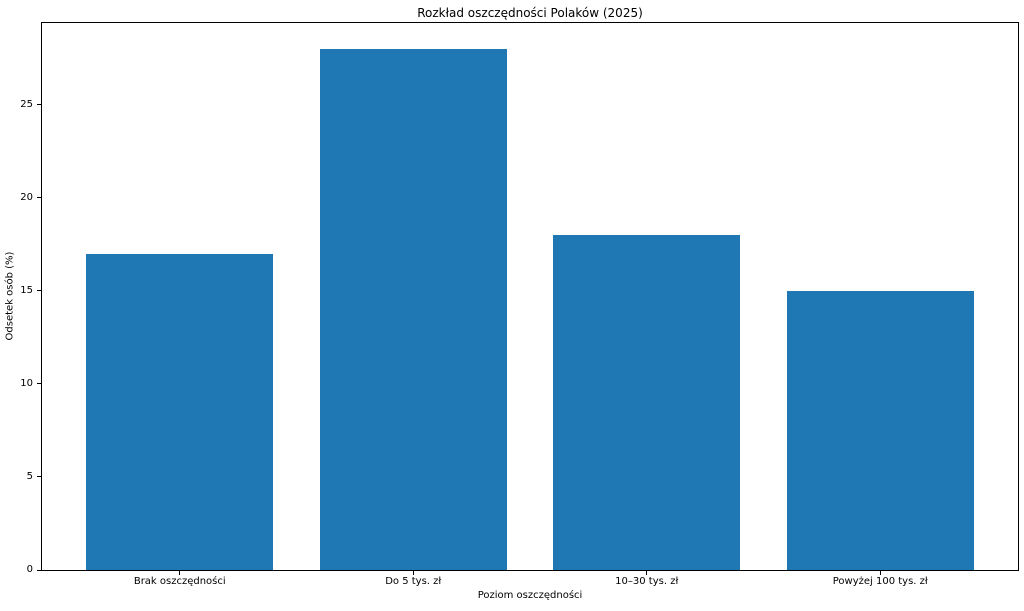 Image resolution: width=1024 pixels, height=611 pixels. Describe the element at coordinates (29, 476) in the screenshot. I see `y-tick-label: 5` at that location.